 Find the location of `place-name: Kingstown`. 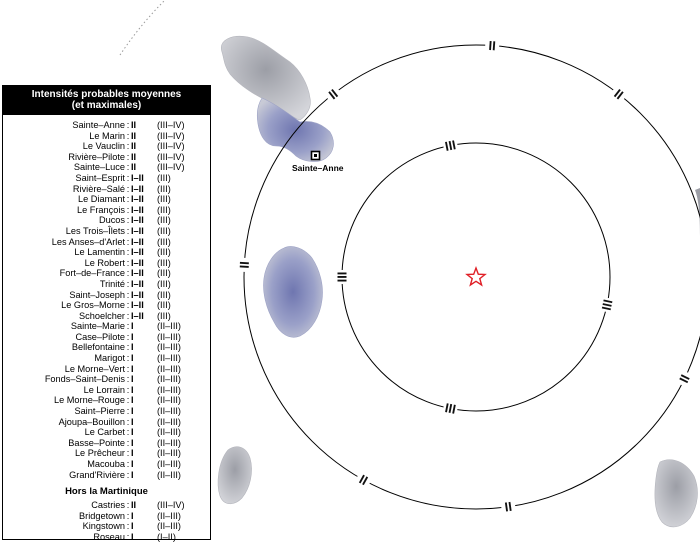

place-name: Kingstown is located at coordinates (103, 526).